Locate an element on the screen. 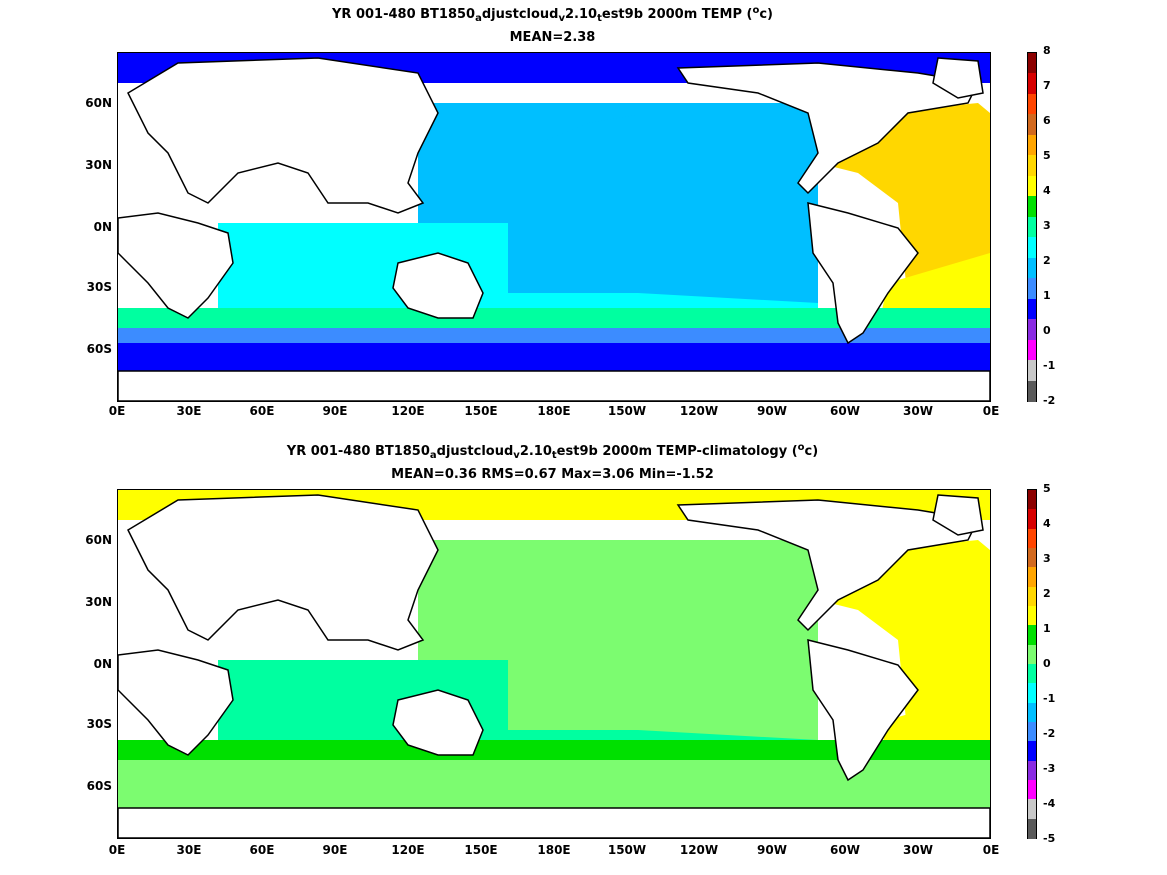  chart-subtitle: MEAN=0.36 RMS=0.67 Max=3.06 Min=-1.52 is located at coordinates (552, 474).